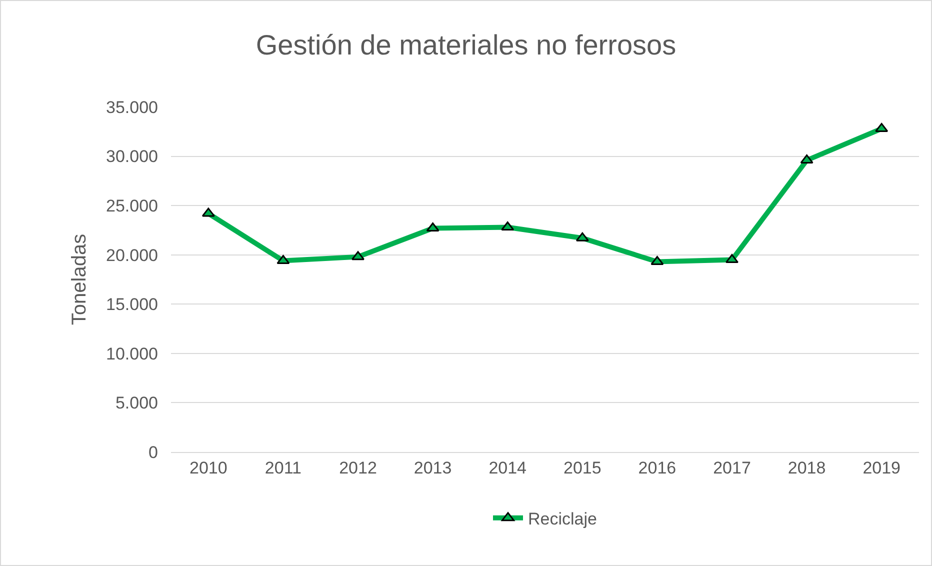 Image resolution: width=932 pixels, height=566 pixels. I want to click on y-tick-label: 25.000, so click(132, 206).